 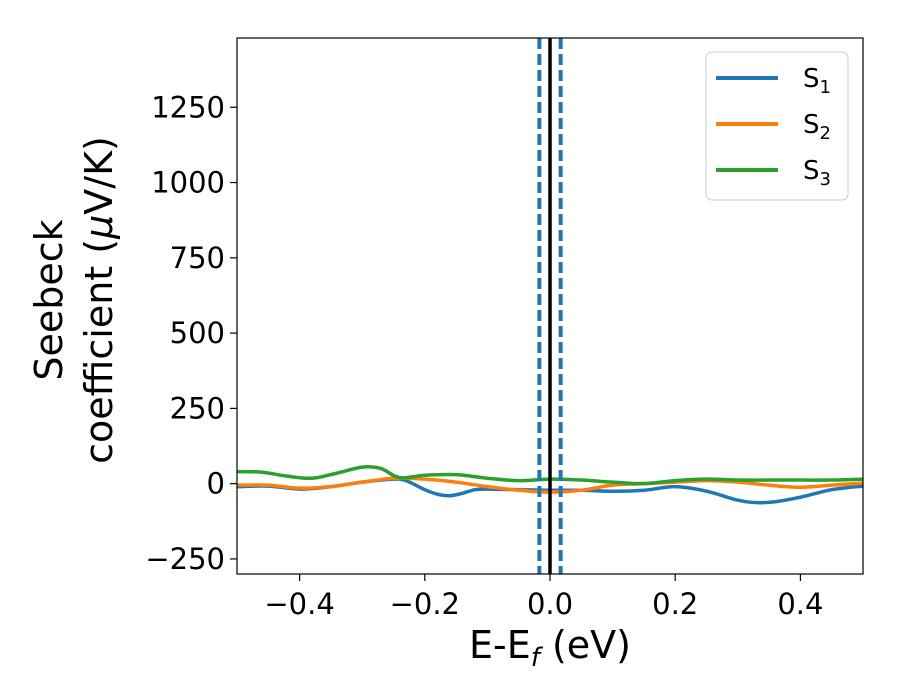 What do you see at coordinates (825, 179) in the screenshot?
I see `legend-label-s3-sub: 3` at bounding box center [825, 179].